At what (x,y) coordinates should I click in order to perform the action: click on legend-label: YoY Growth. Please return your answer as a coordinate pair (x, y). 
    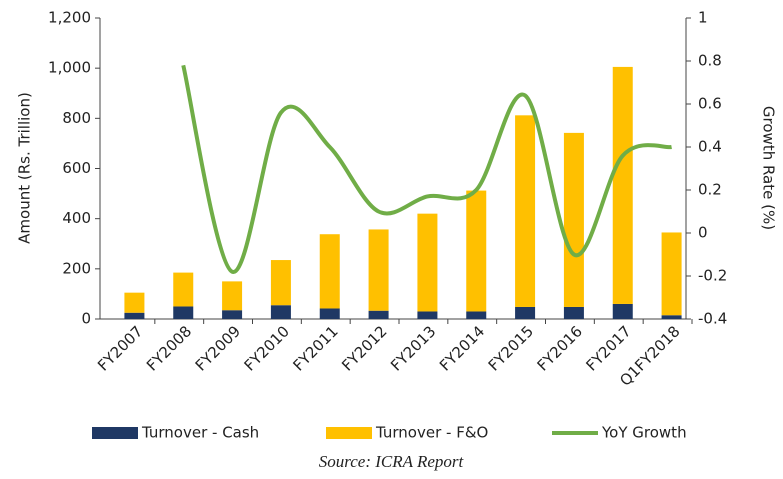
    Looking at the image, I should click on (644, 433).